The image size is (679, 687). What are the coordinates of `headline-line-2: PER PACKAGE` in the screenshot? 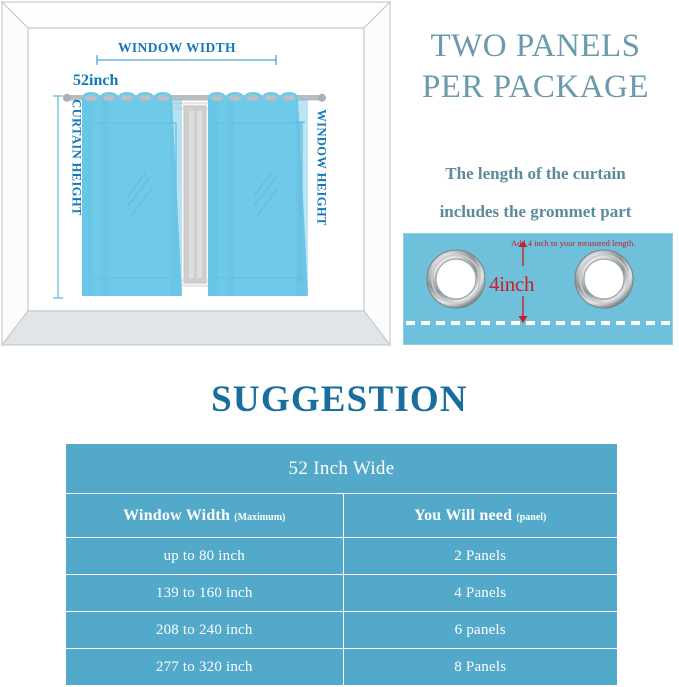 It's located at (535, 87).